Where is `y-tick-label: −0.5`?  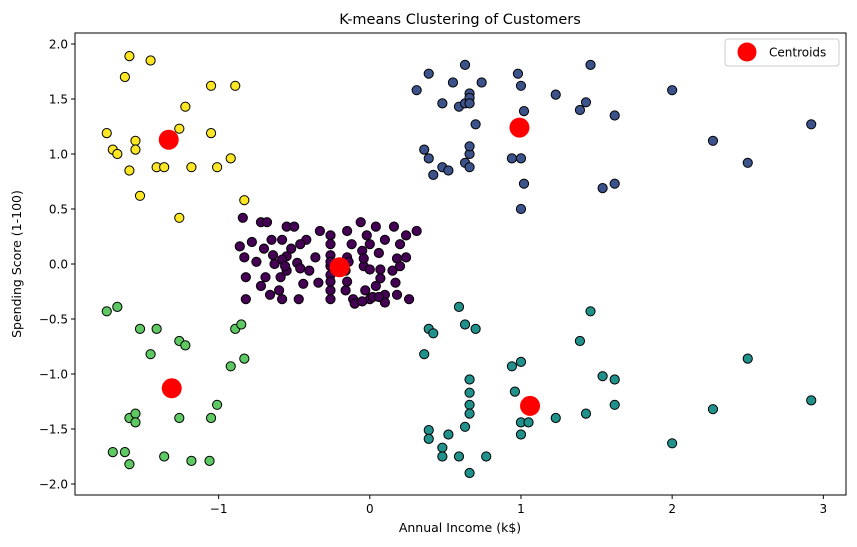 y-tick-label: −0.5 is located at coordinates (53, 319).